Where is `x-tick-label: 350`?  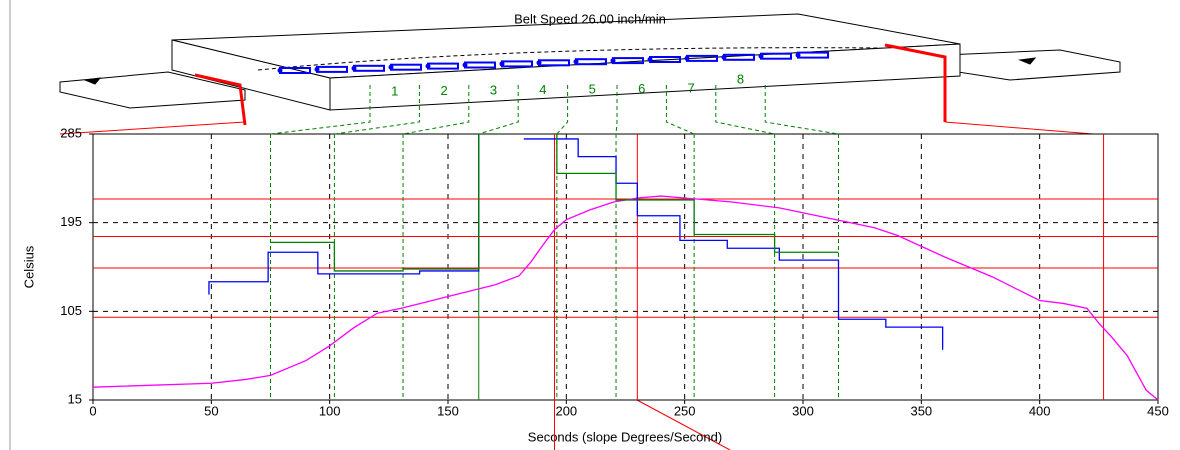 x-tick-label: 350 is located at coordinates (921, 410).